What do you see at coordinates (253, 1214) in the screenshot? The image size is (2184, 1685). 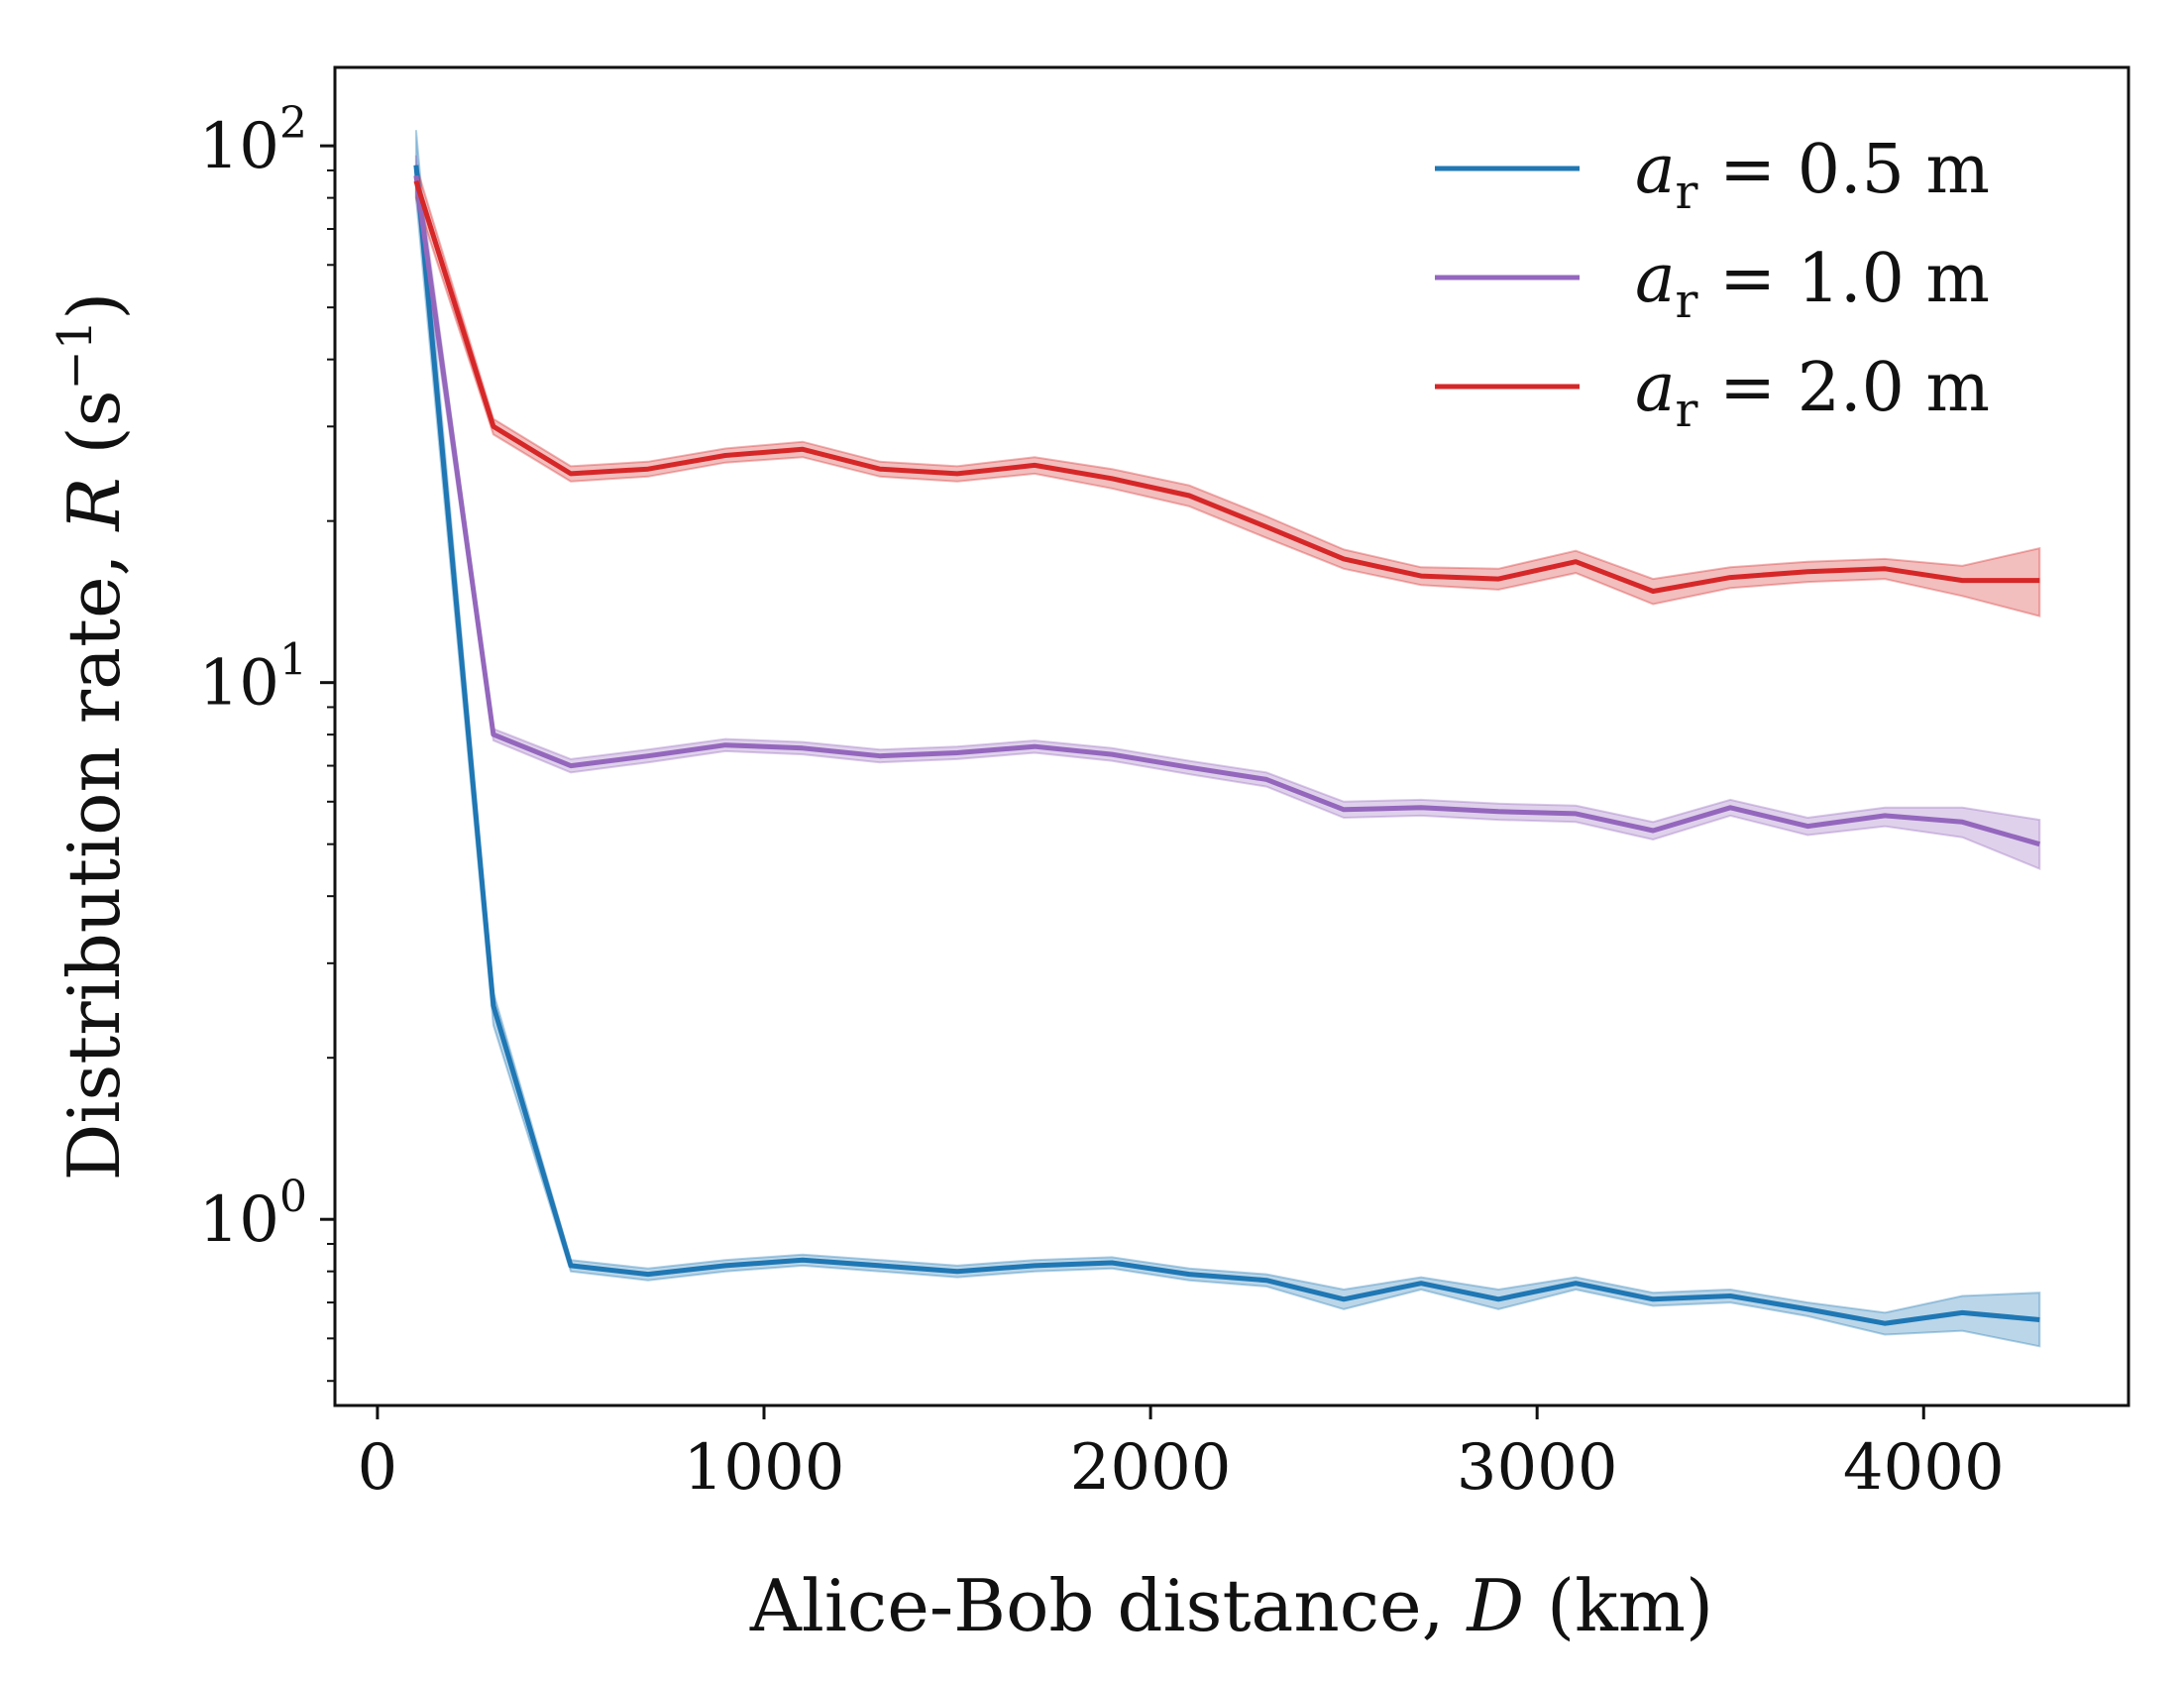 I see `y-tick-label-0: 10⁰` at bounding box center [253, 1214].